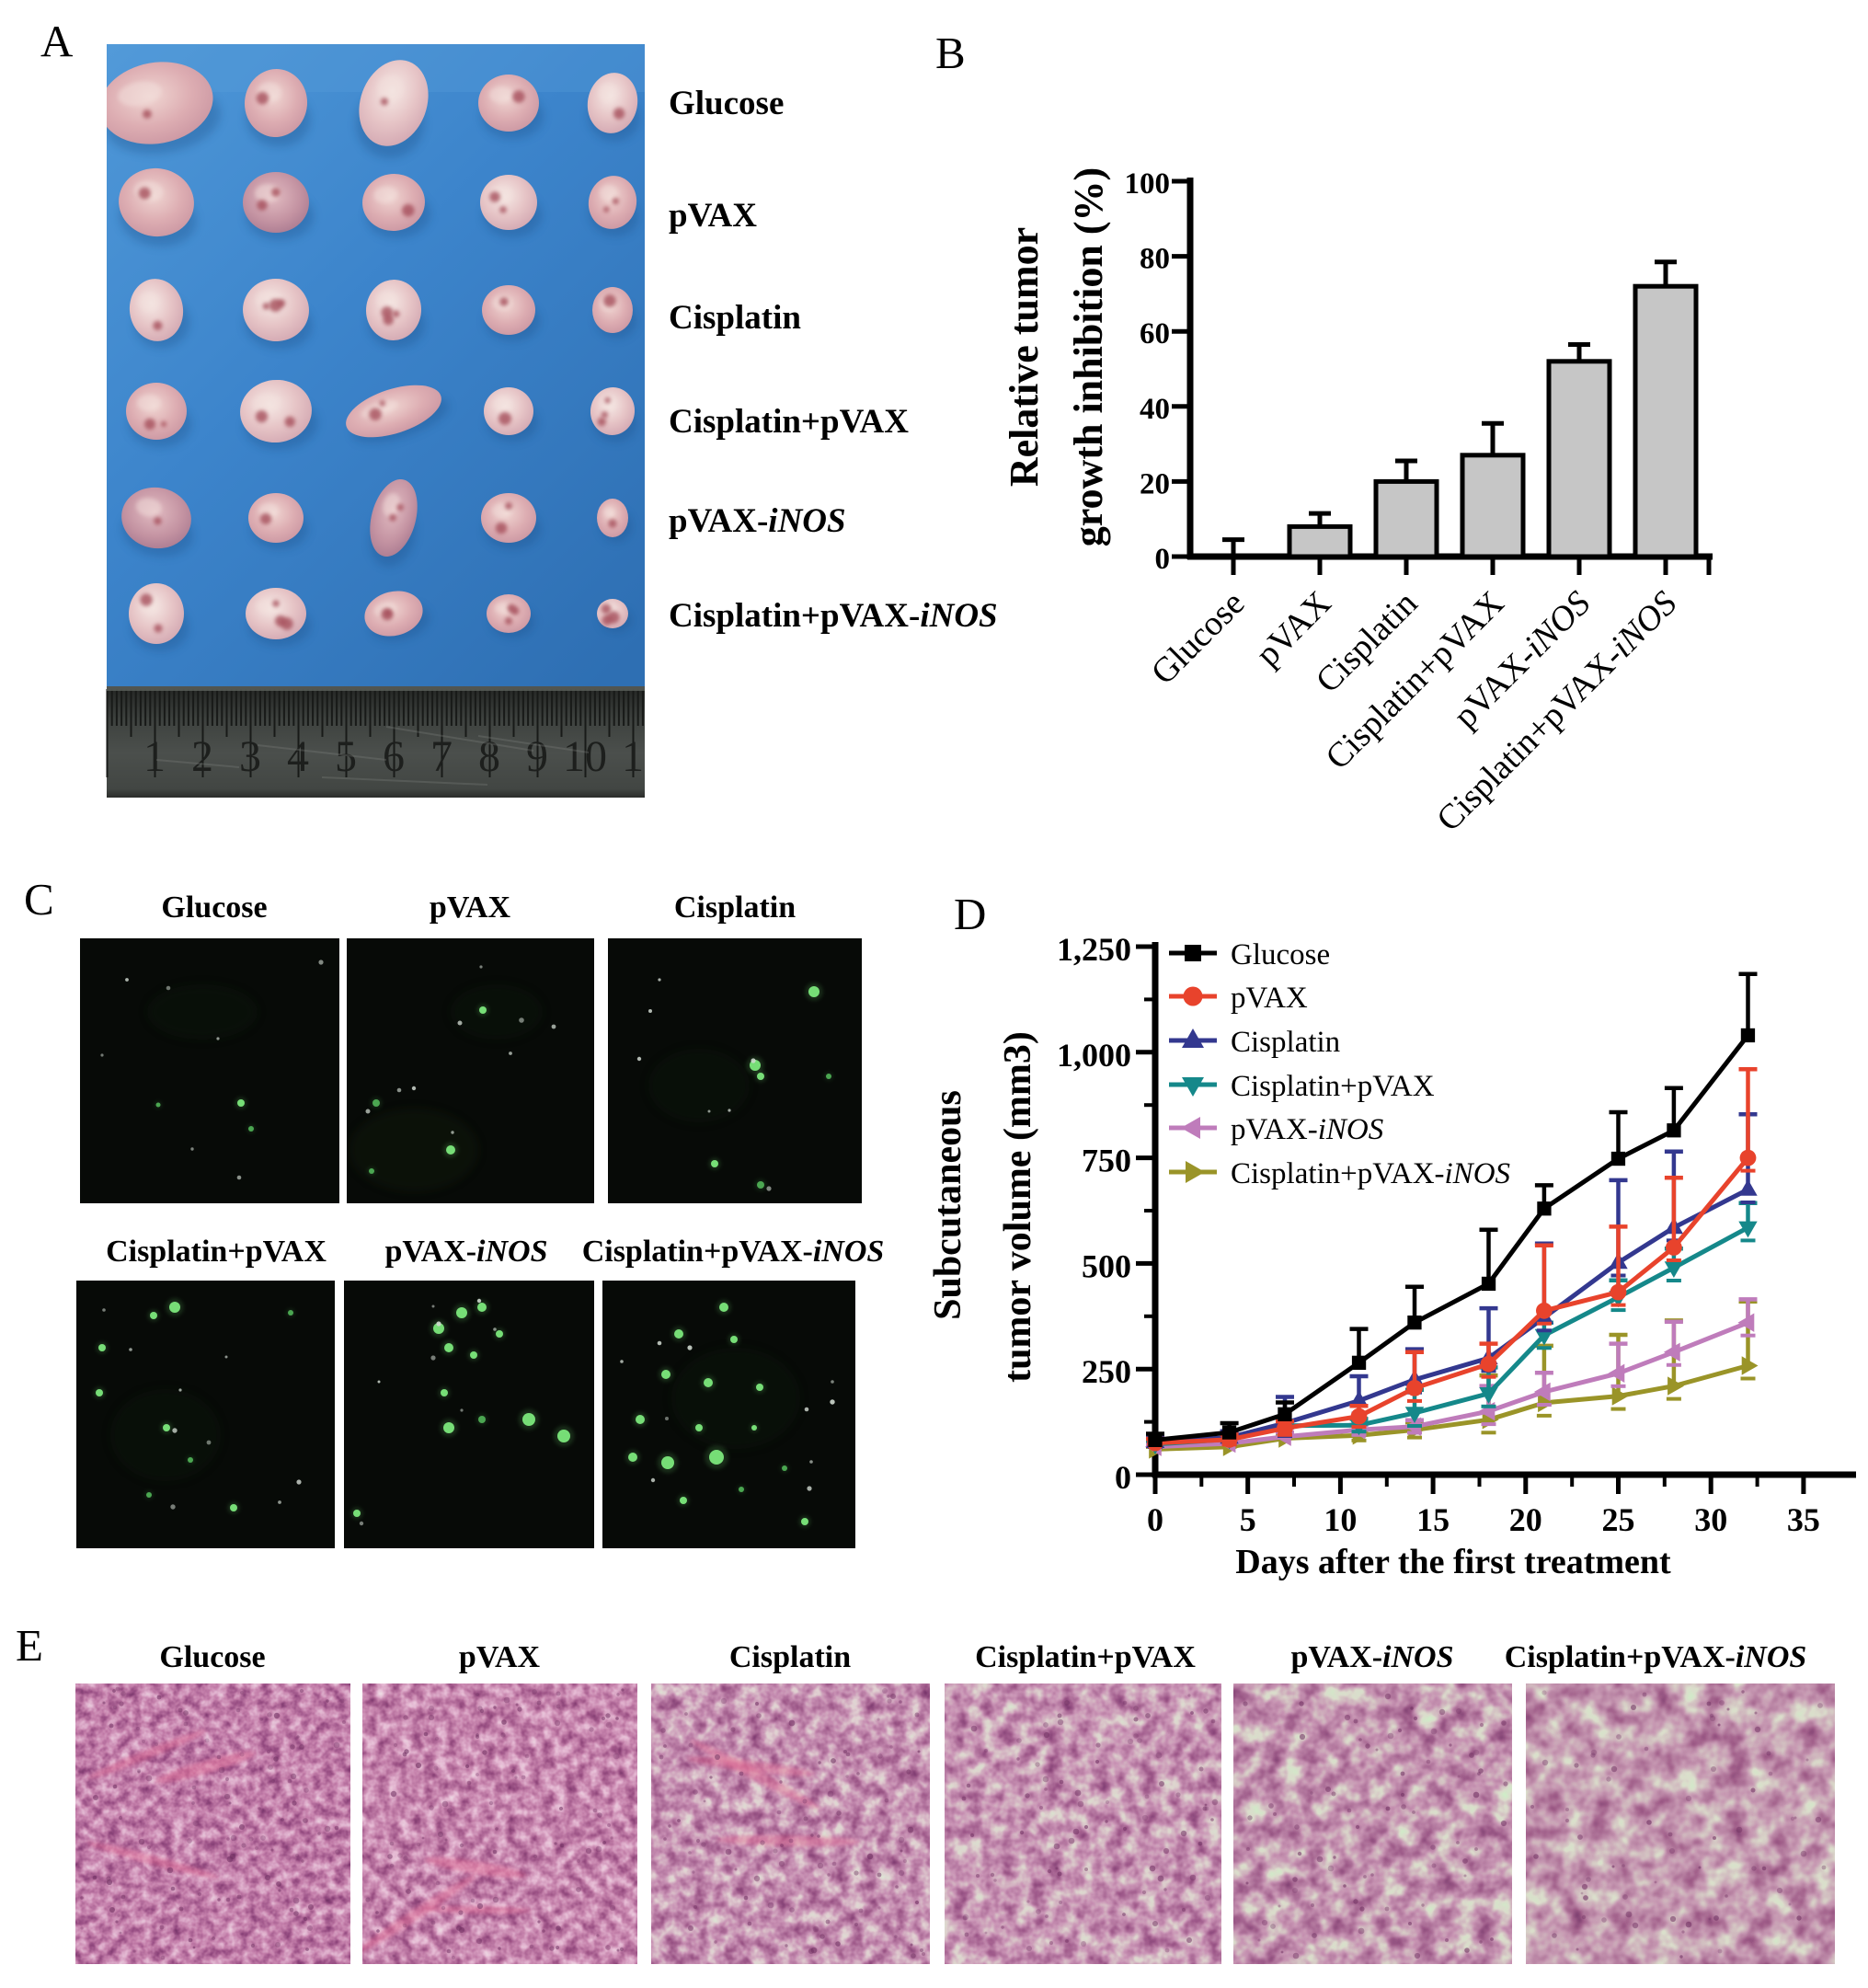  Describe the element at coordinates (1024, 357) in the screenshot. I see `svg-text: Relative tumor` at that location.